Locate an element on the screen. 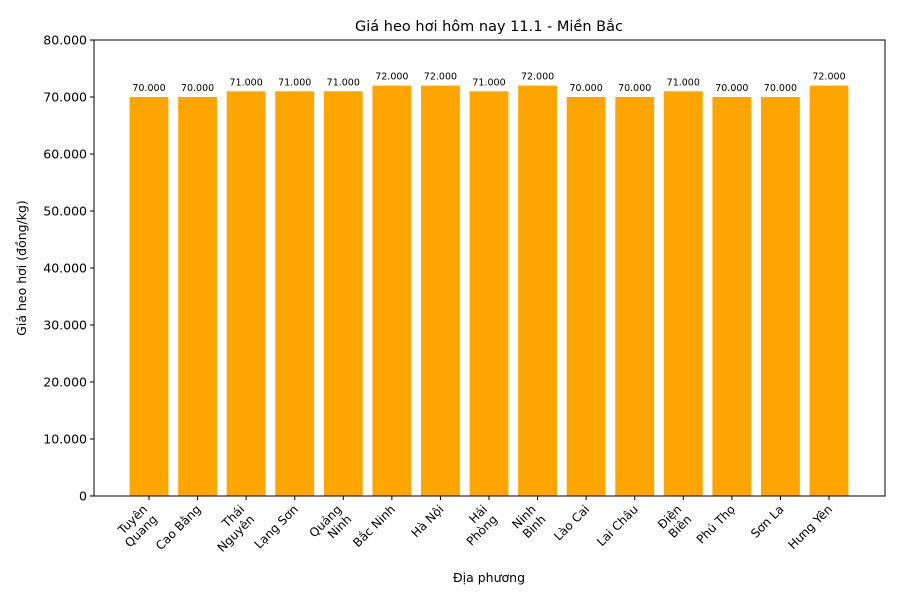  x-tick-label: Cao Bằng is located at coordinates (178, 527).